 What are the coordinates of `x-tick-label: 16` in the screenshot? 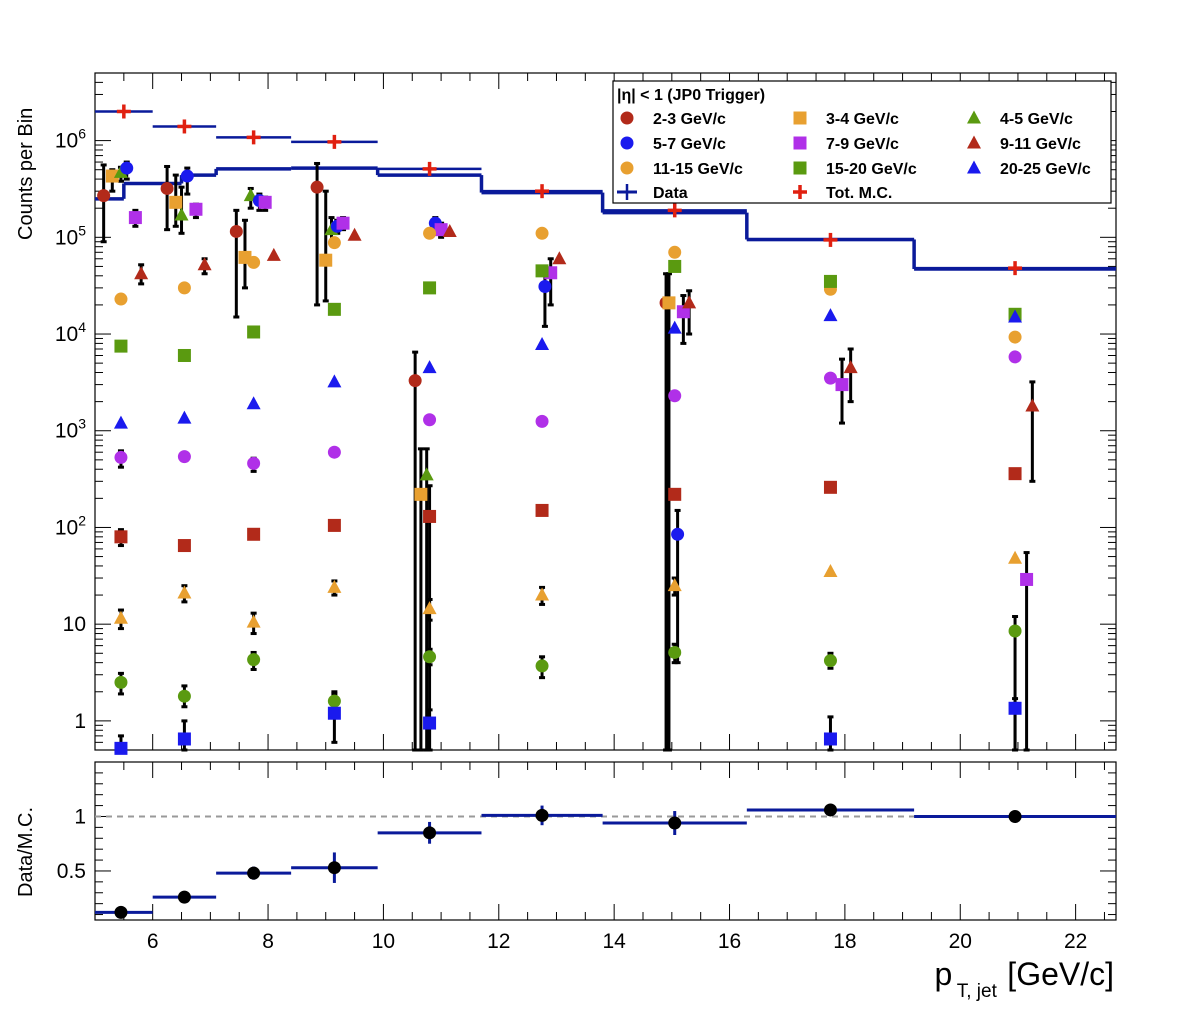 It's located at (729, 941).